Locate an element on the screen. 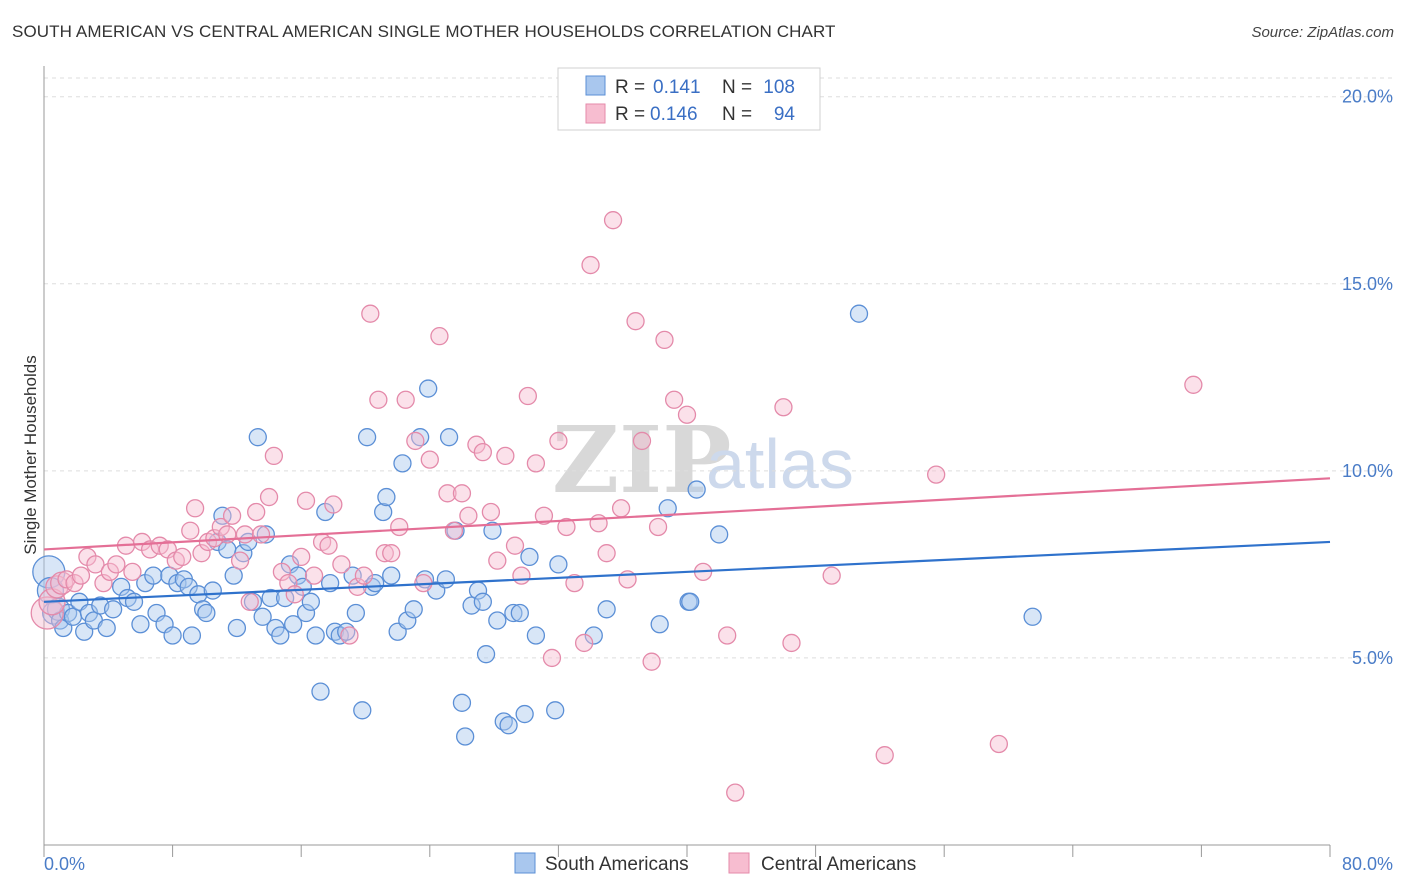  stats-n-value-south: 108 is located at coordinates (779, 87).